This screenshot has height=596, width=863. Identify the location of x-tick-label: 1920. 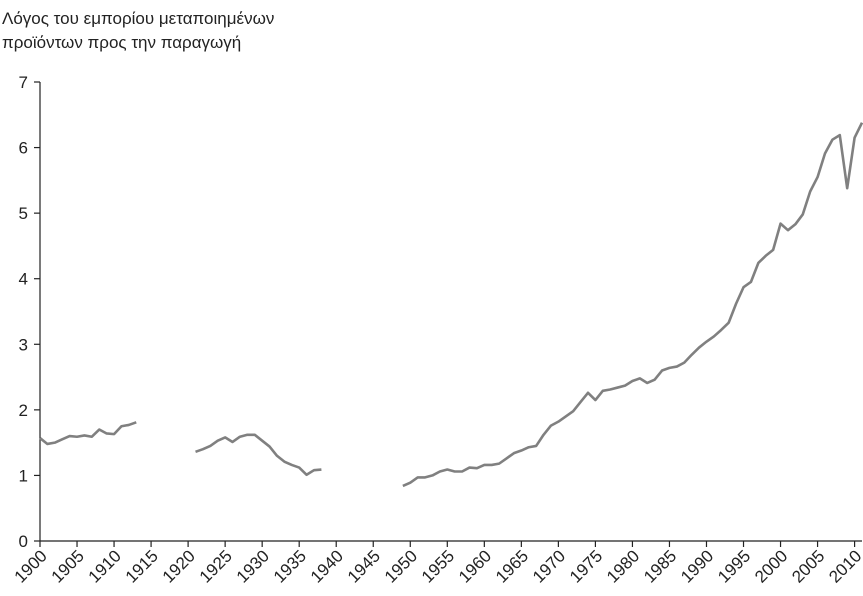
(179, 566).